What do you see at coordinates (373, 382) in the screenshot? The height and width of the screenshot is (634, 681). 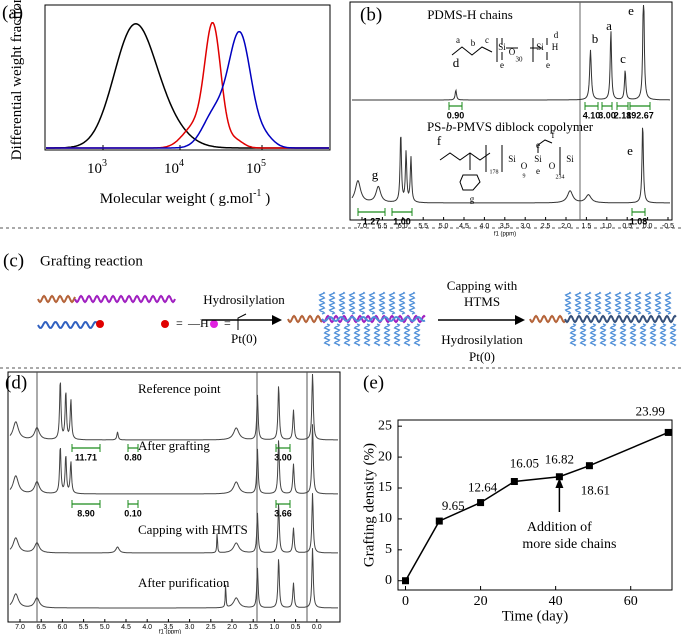 I see `label: (e)` at bounding box center [373, 382].